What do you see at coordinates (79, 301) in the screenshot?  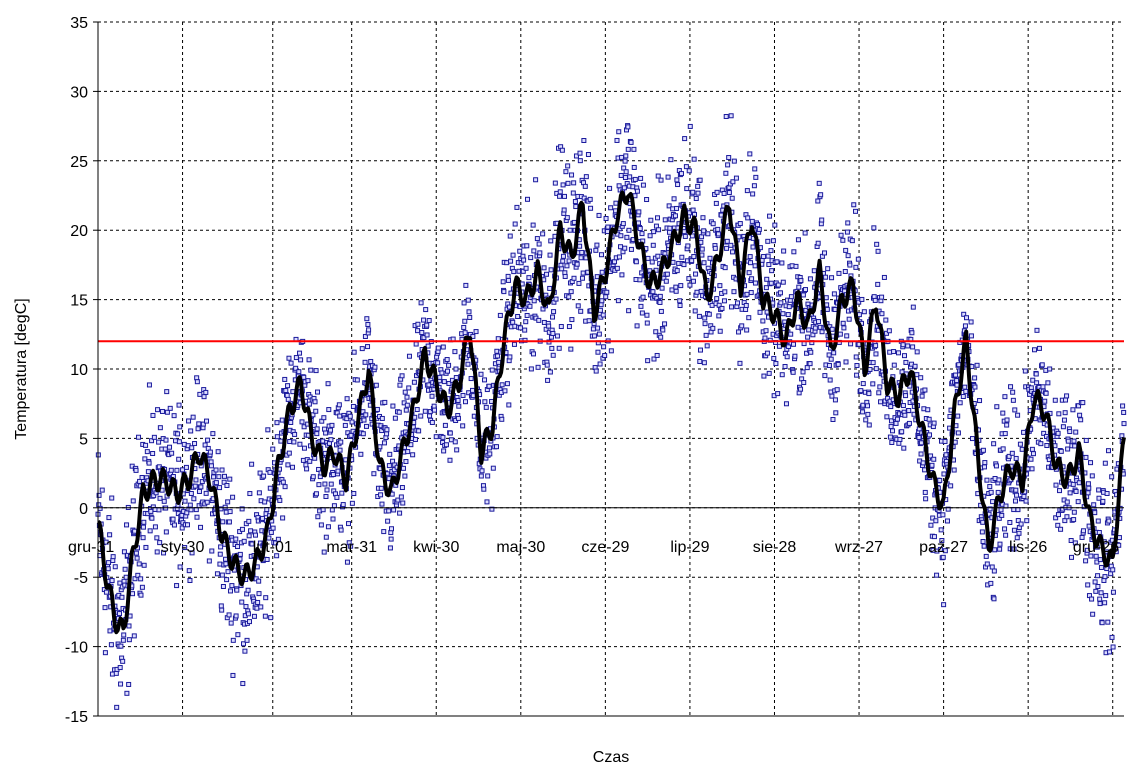 I see `y-tick-label: 15` at bounding box center [79, 301].